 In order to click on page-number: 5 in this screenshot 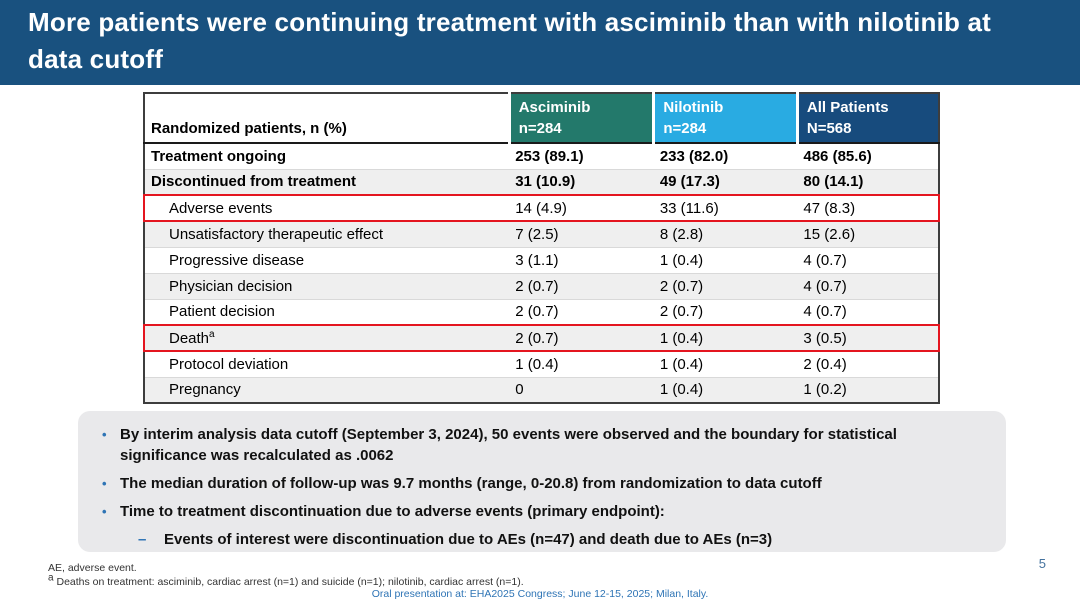, I will do `click(1042, 563)`.